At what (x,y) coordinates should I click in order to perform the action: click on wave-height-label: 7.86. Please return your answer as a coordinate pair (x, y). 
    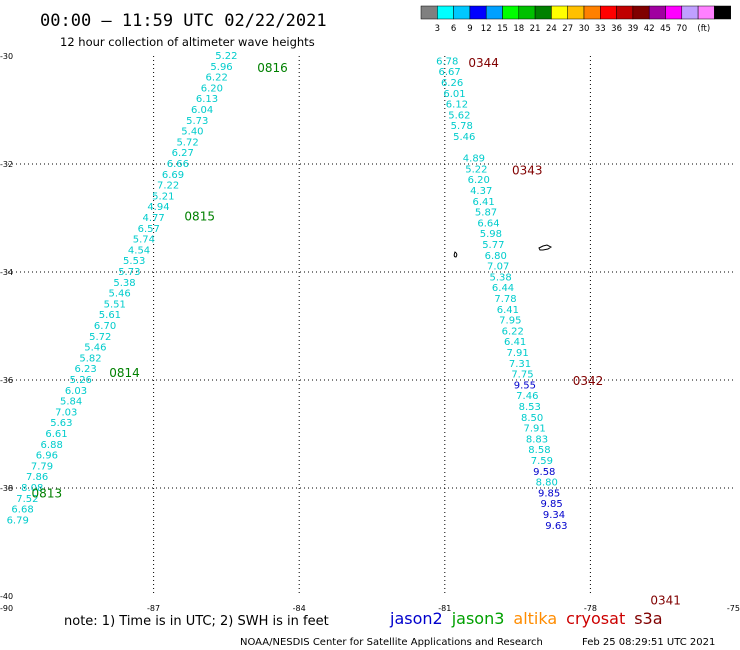
    Looking at the image, I should click on (37, 477).